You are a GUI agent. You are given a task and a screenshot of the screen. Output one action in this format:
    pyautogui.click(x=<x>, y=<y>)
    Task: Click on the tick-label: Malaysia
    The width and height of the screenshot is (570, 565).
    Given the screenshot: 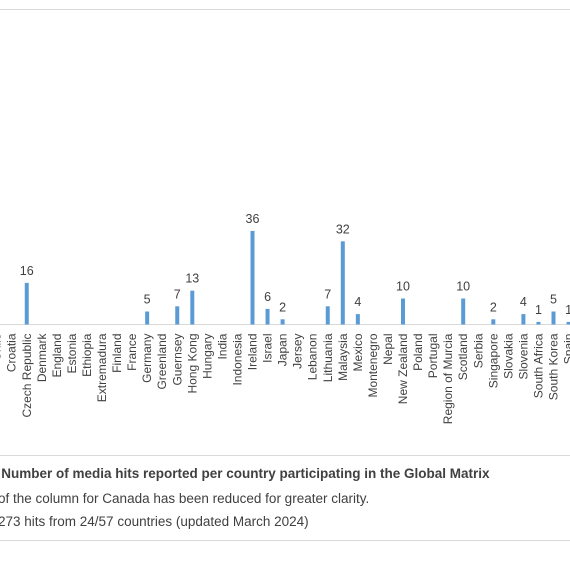 What is the action you would take?
    pyautogui.click(x=343, y=357)
    